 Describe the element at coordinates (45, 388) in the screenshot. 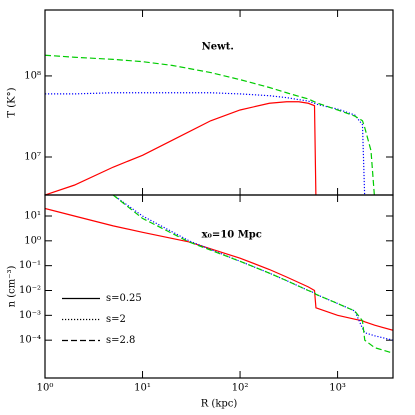

I see `x-tick-label: 10⁰` at that location.